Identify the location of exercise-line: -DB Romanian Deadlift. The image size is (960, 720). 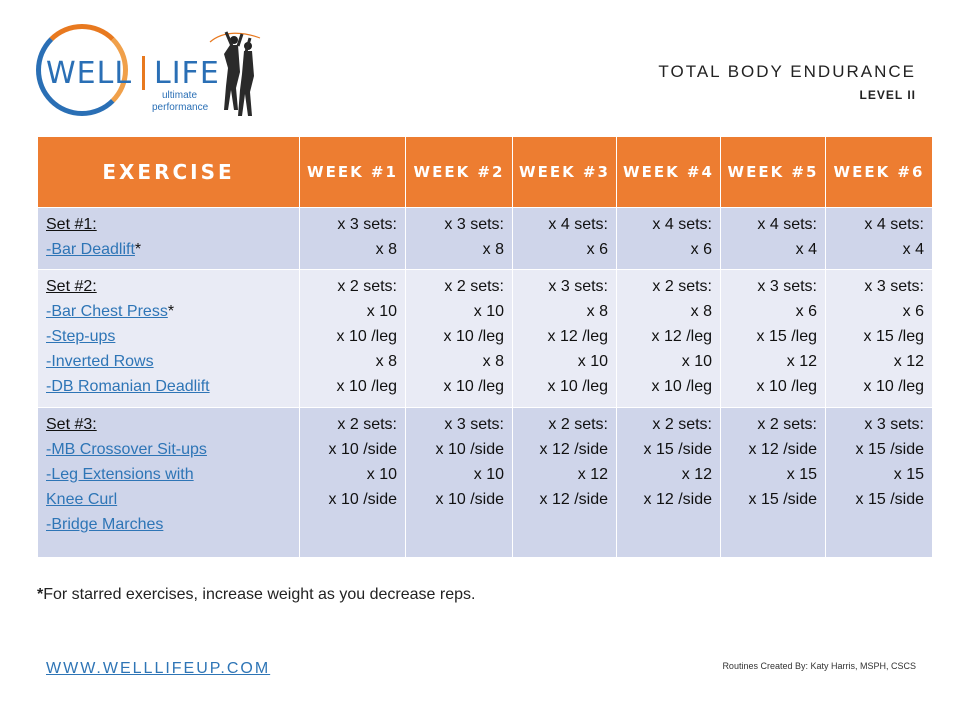
(168, 386).